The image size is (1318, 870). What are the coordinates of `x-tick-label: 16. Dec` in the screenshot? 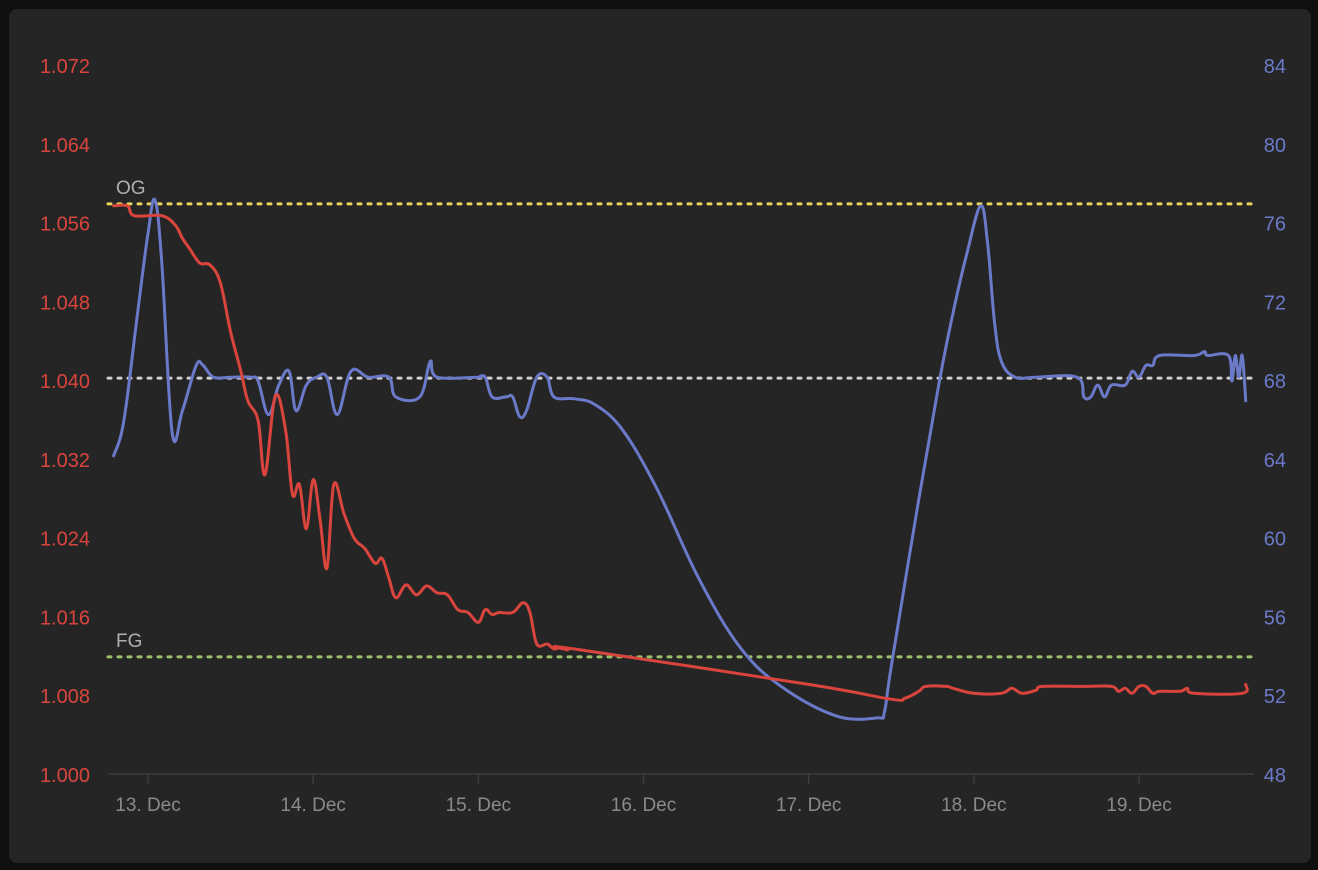 It's located at (643, 805).